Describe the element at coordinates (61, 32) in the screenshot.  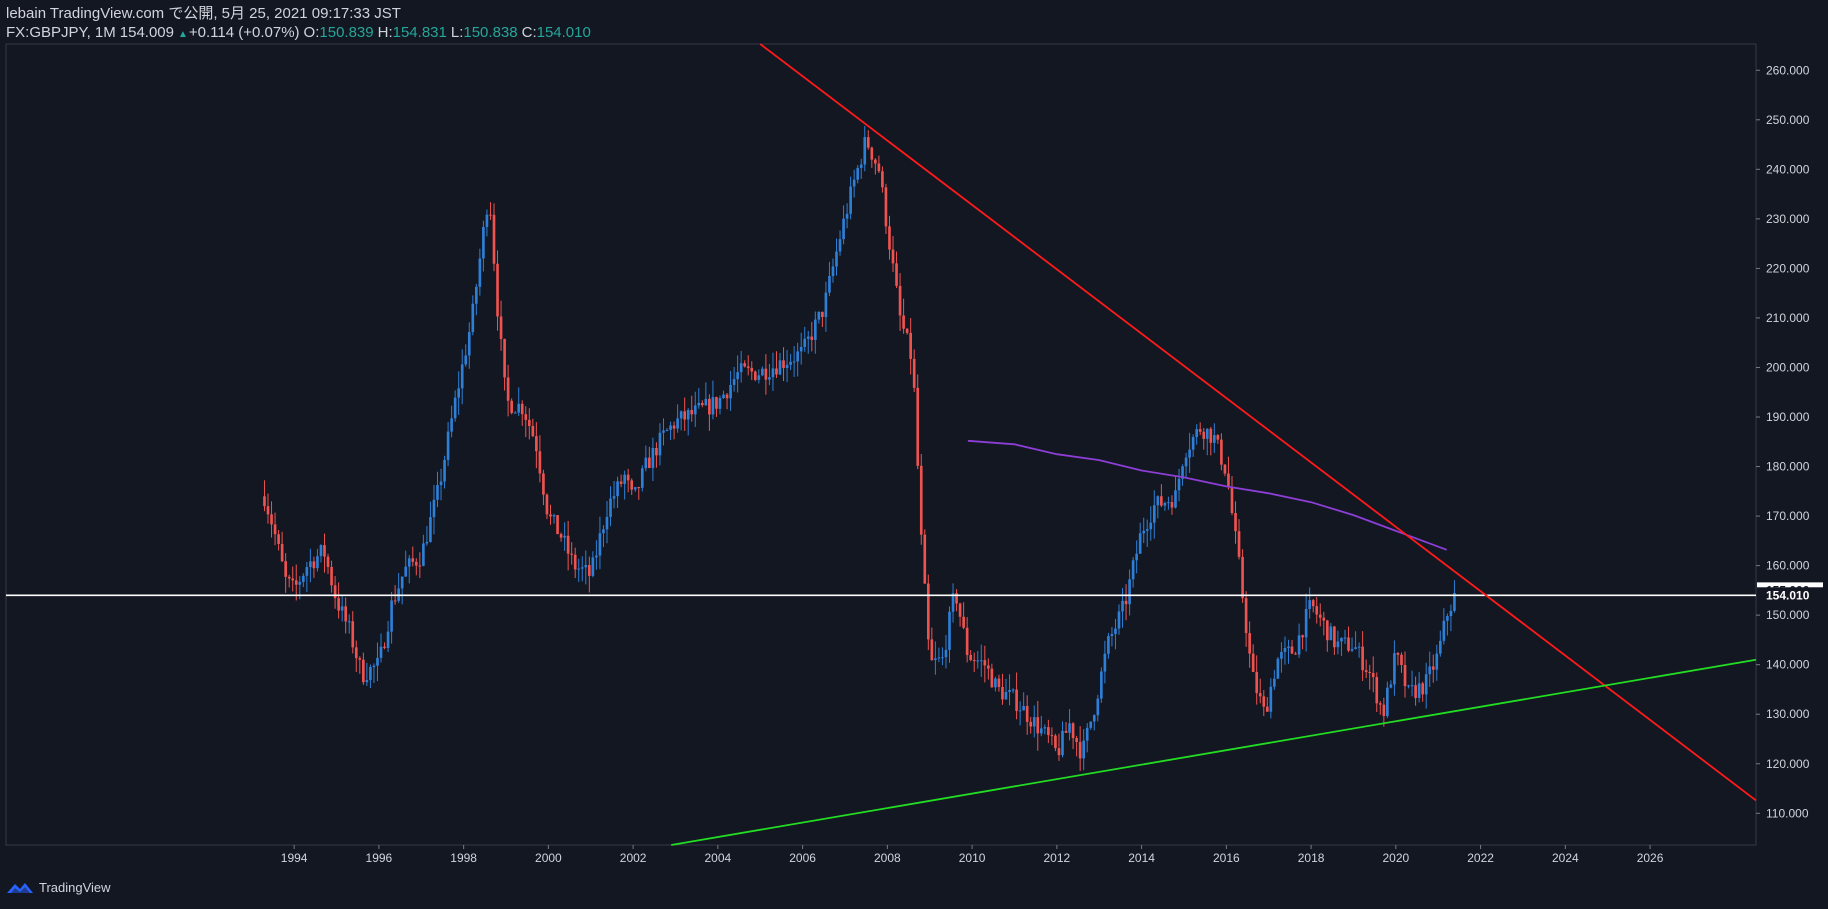
I see `symbol-interval: FX:GBPJPY, 1M` at that location.